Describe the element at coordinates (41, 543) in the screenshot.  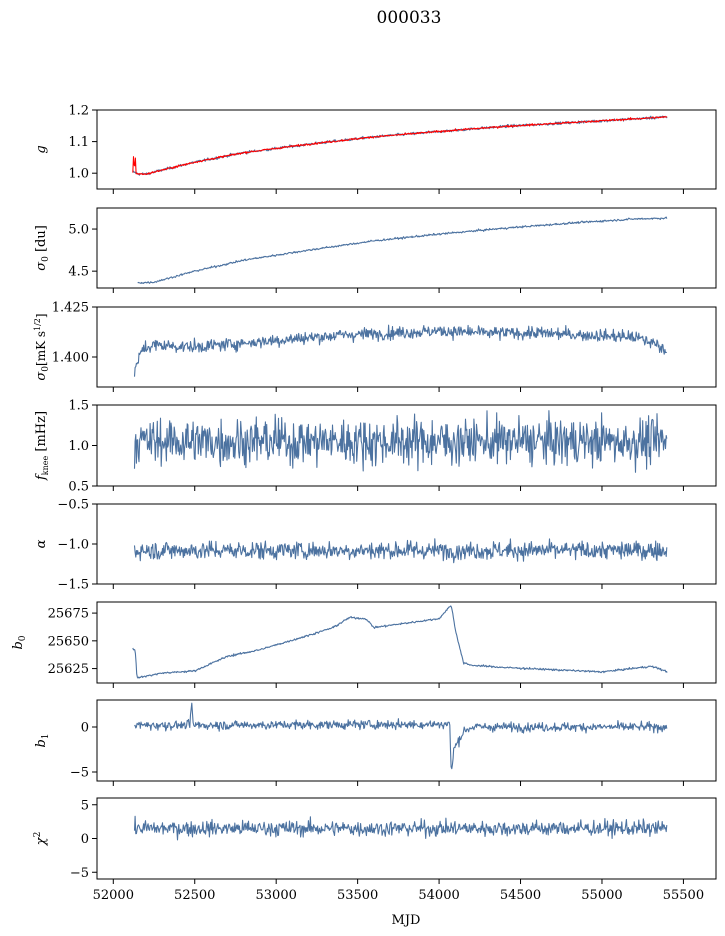
I see `y-axis-label-alpha: α` at that location.